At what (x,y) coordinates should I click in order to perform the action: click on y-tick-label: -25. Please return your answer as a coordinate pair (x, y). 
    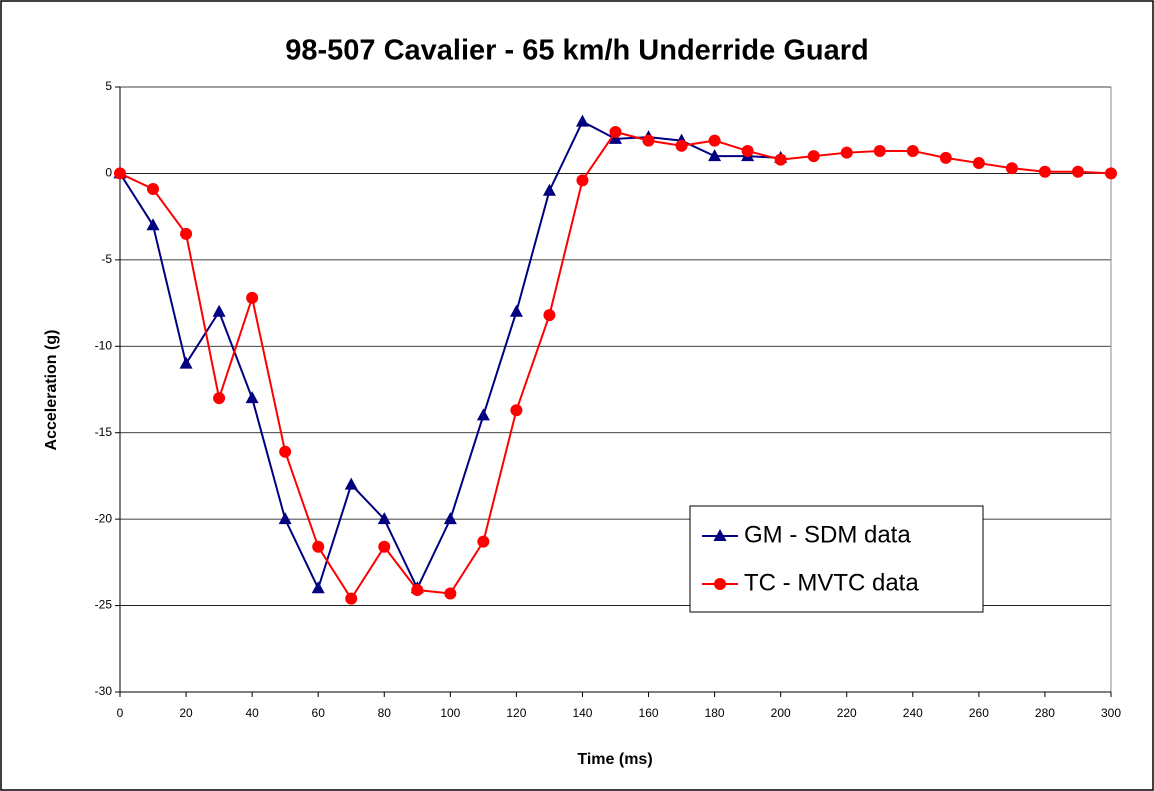
    Looking at the image, I should click on (104, 605).